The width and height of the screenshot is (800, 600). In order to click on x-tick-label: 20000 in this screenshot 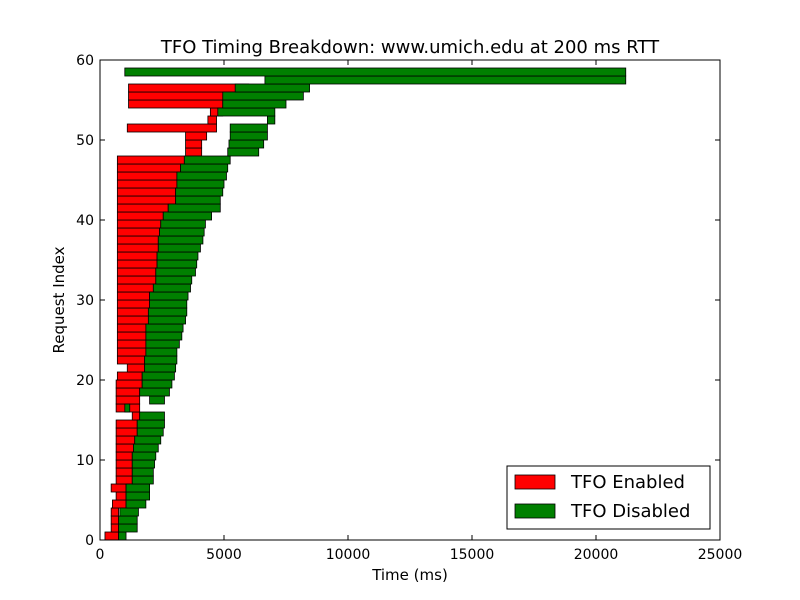, I will do `click(596, 555)`.